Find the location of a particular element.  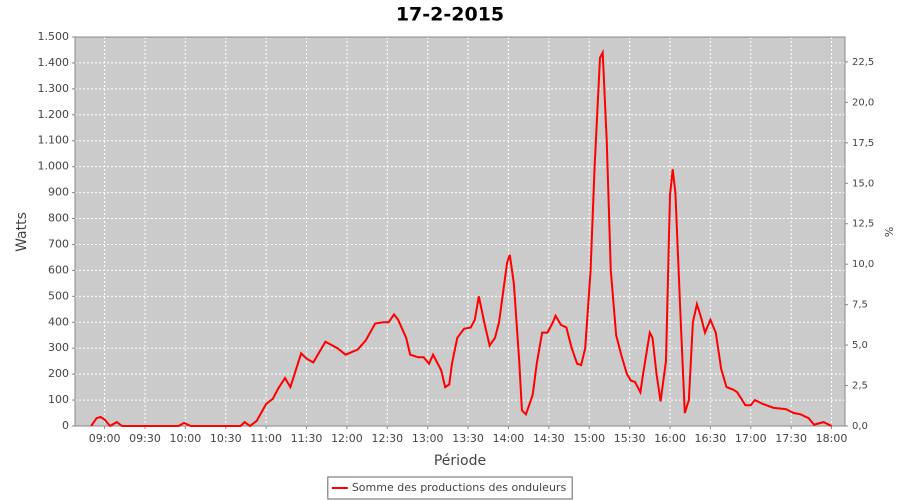

y2-axis-label: % is located at coordinates (888, 232).